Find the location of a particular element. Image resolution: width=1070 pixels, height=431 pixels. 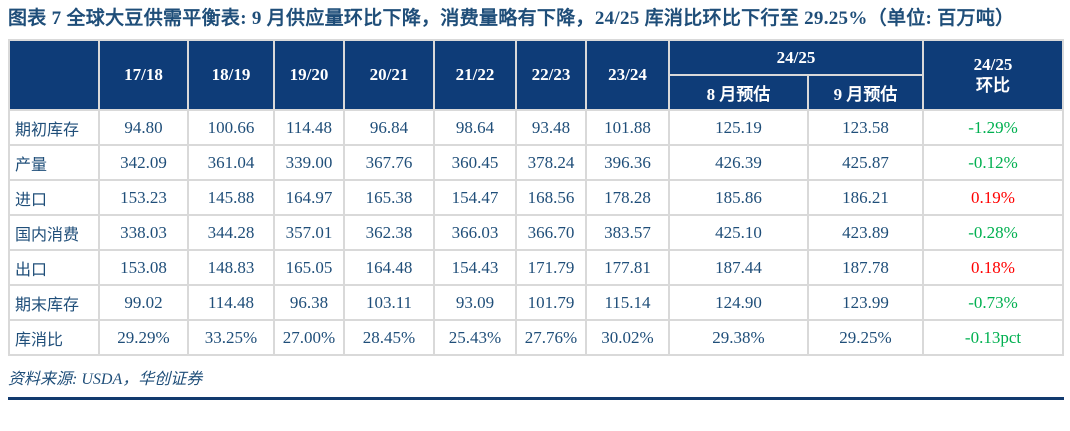

value-cell: 123.58 is located at coordinates (865, 127).